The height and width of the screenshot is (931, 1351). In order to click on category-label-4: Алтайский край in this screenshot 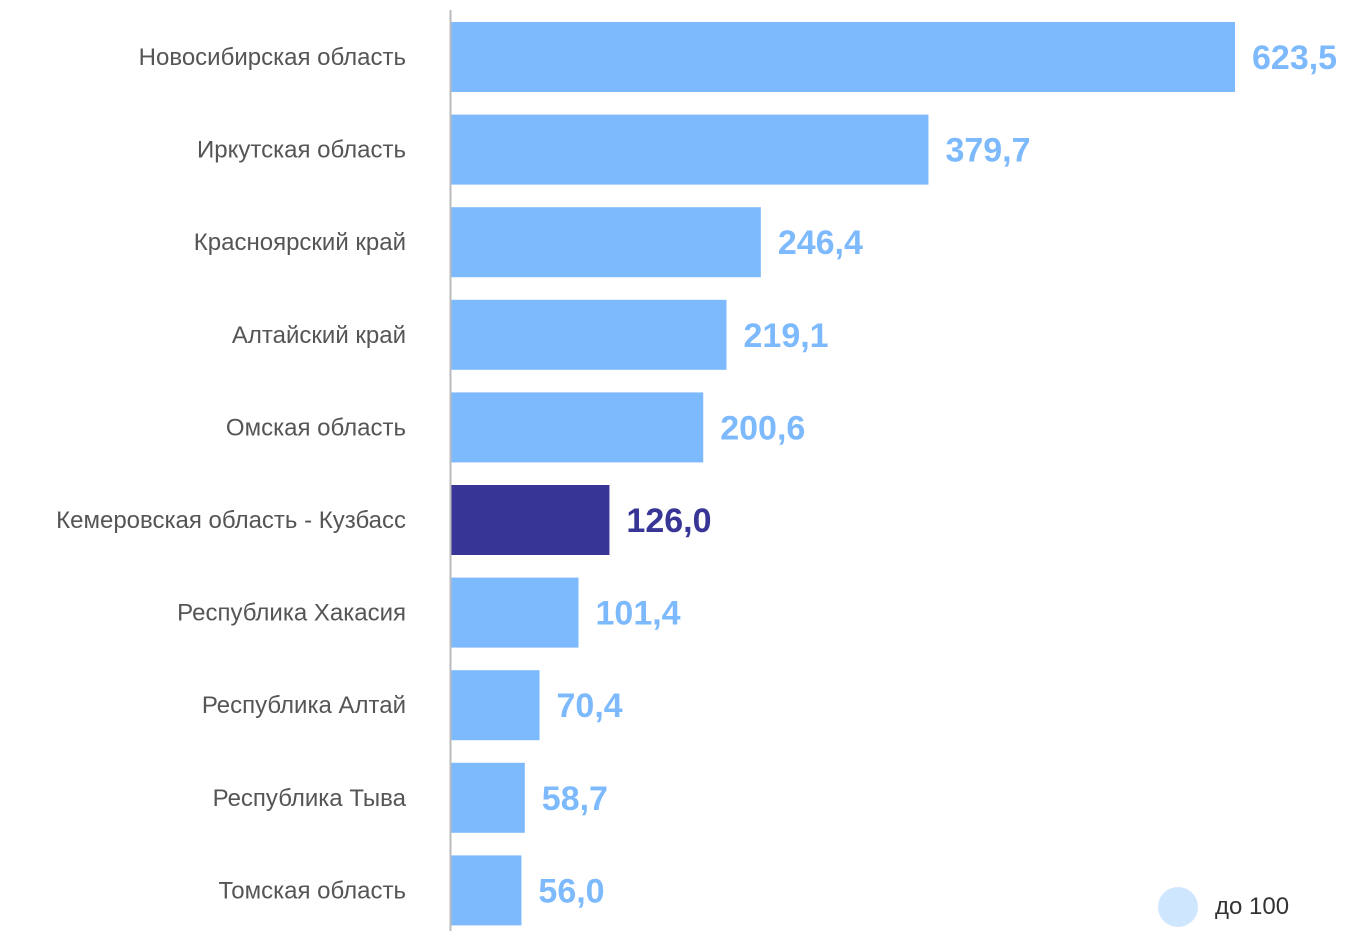, I will do `click(319, 335)`.